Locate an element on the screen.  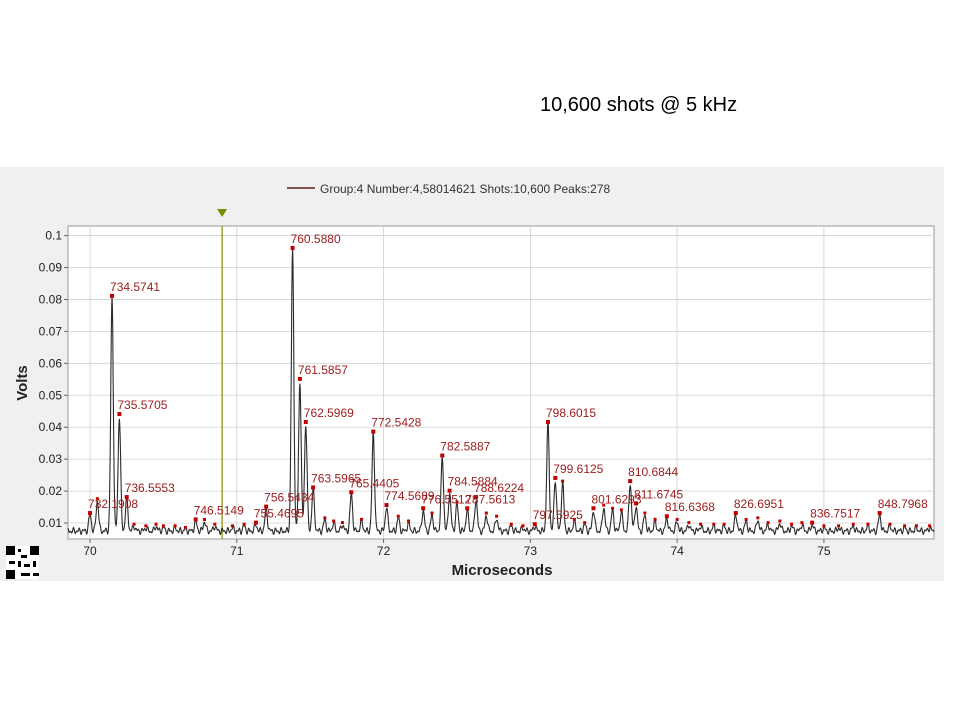
y-tick-label: 0.02 is located at coordinates (51, 491).